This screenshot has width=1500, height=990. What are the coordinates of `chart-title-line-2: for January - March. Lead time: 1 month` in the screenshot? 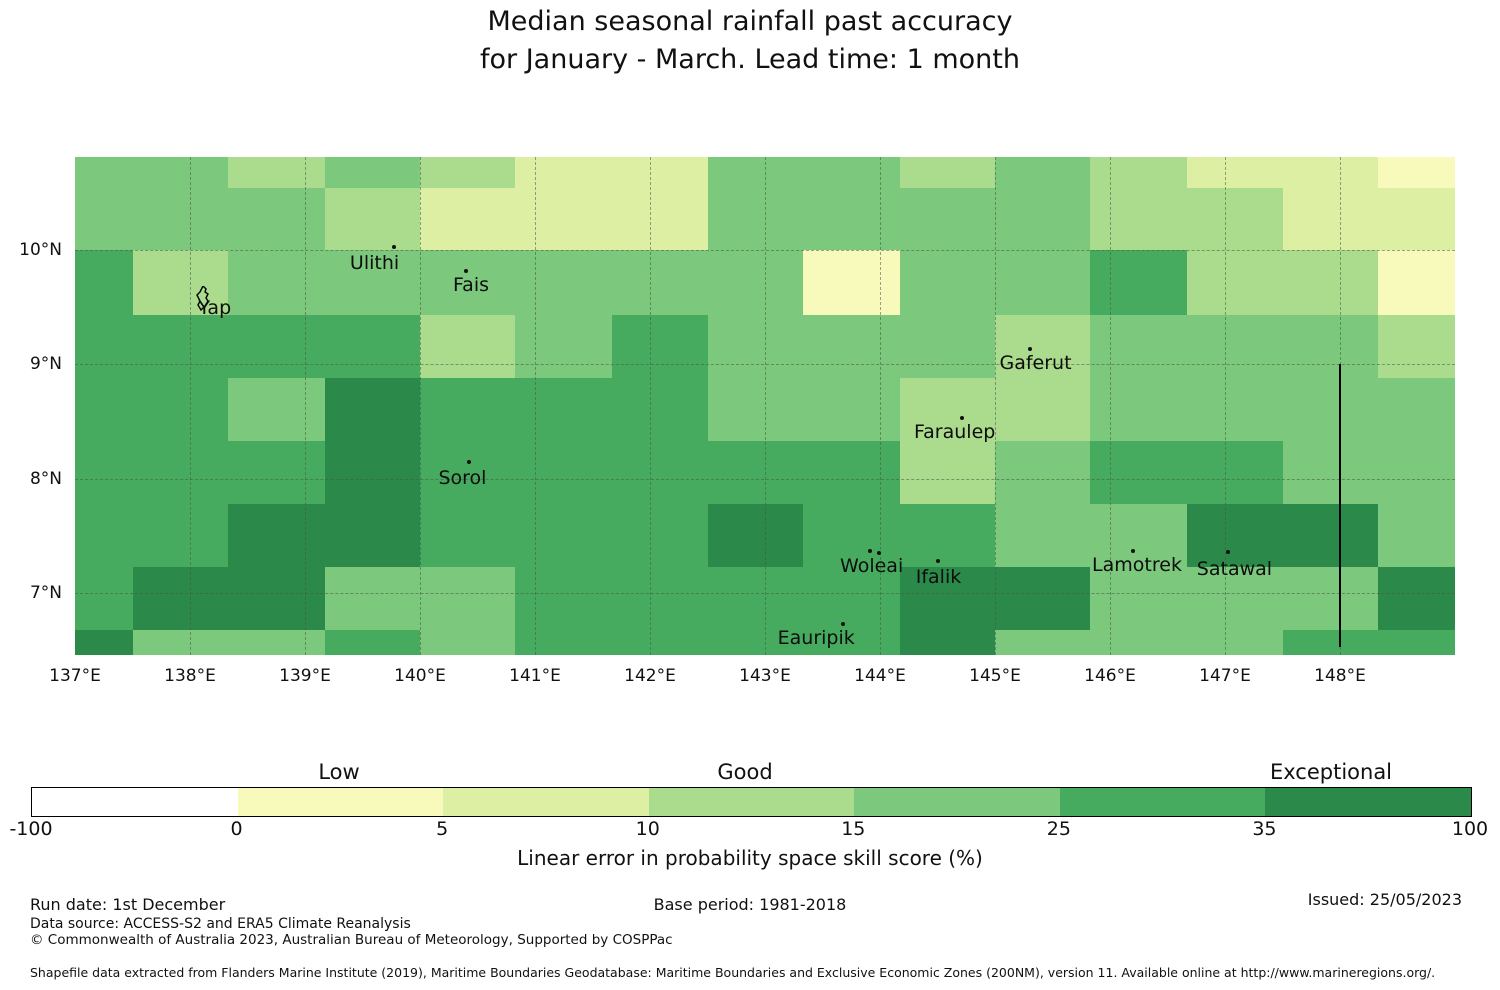 It's located at (750, 59).